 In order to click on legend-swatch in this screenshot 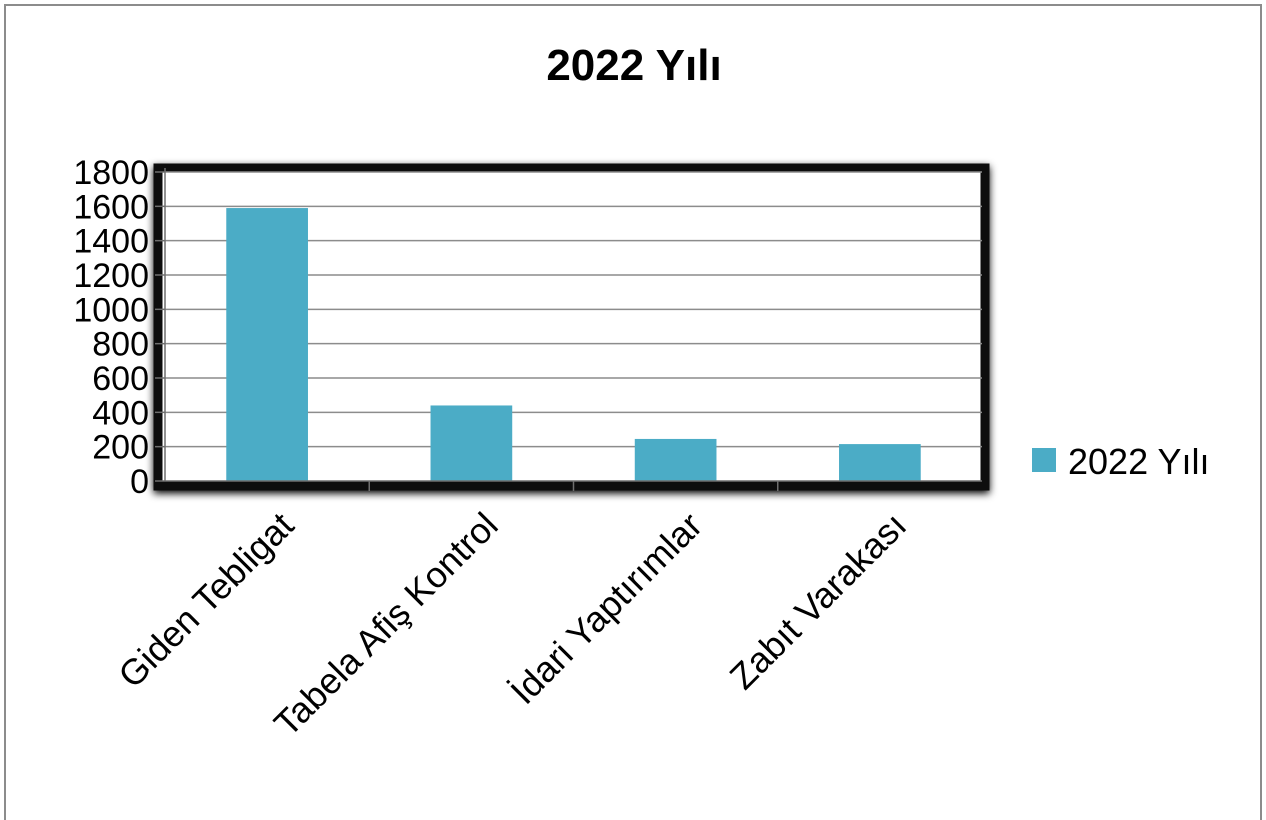, I will do `click(1044, 460)`.